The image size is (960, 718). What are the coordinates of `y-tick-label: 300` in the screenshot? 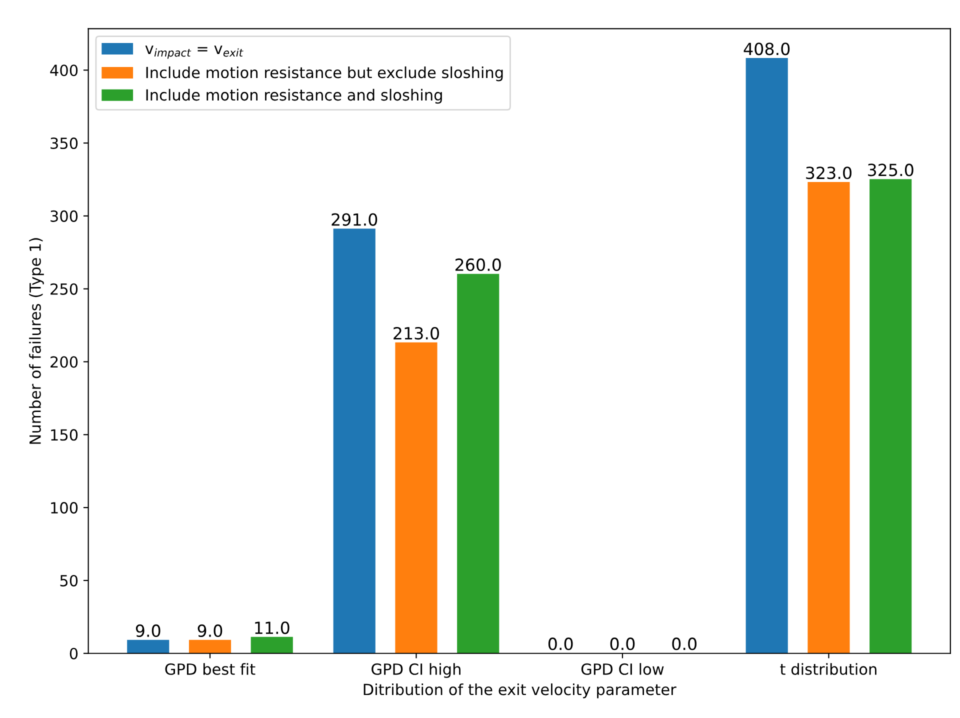 It's located at (64, 216).